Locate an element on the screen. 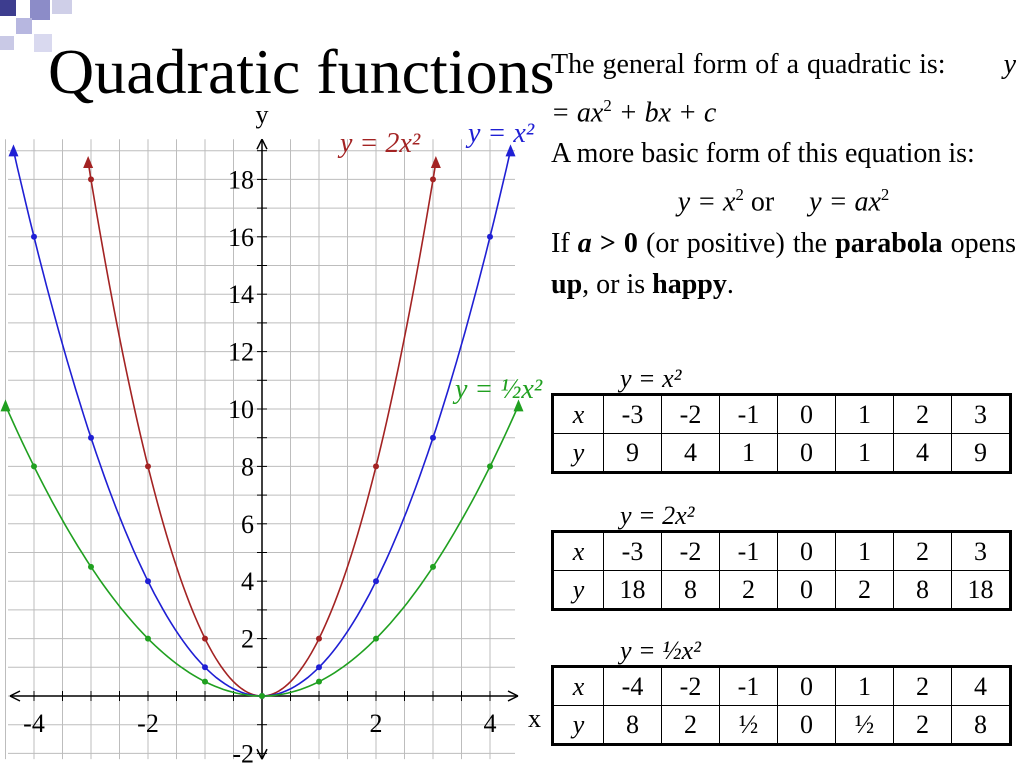  table-row: x -3 -2 -1 0 1 2 3 is located at coordinates (781, 414).